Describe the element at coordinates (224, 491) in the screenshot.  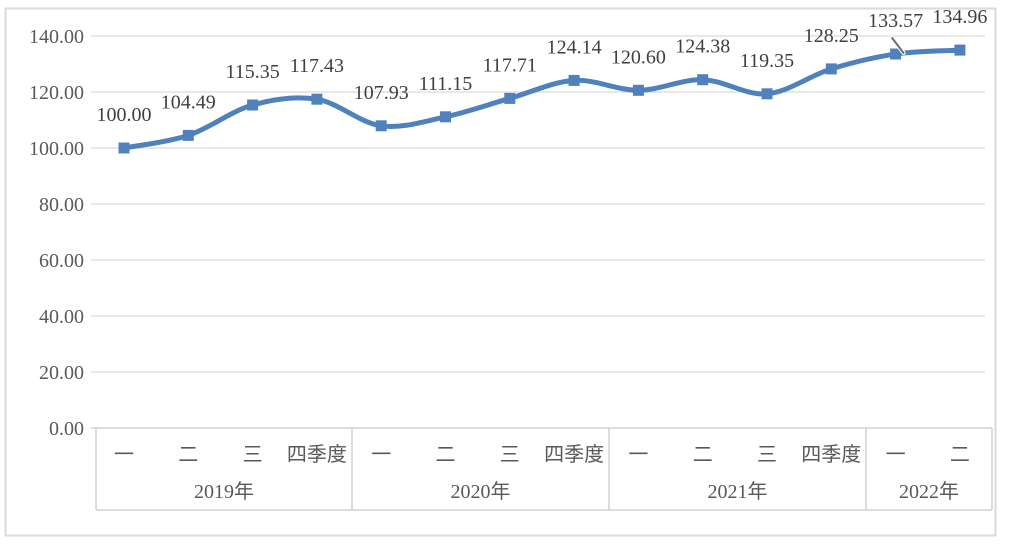
I see `year-tick-label: 2019年` at that location.